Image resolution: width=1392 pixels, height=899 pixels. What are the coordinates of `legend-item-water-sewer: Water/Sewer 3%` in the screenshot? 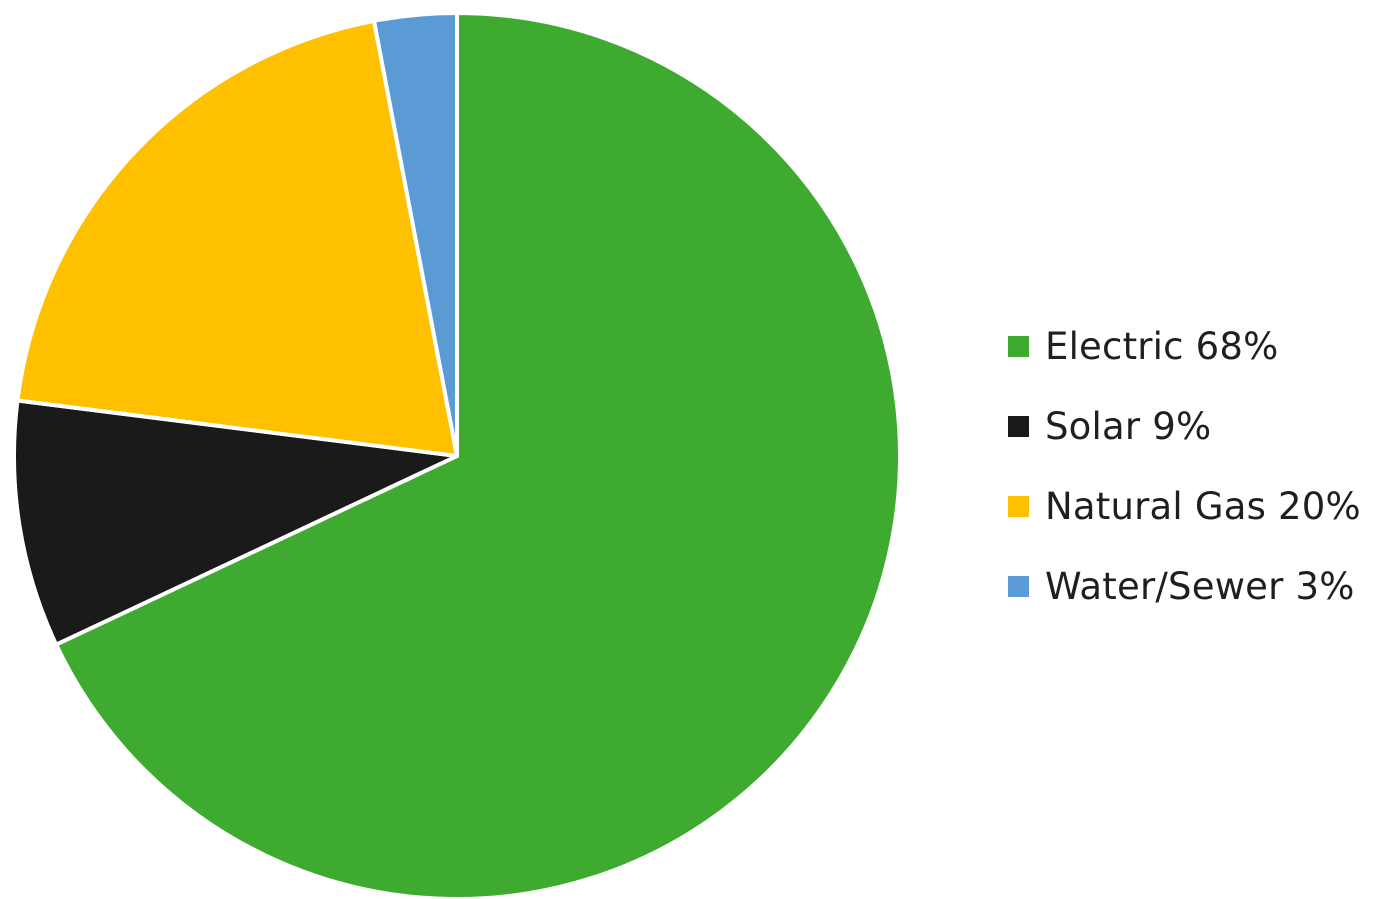 It's located at (1184, 586).